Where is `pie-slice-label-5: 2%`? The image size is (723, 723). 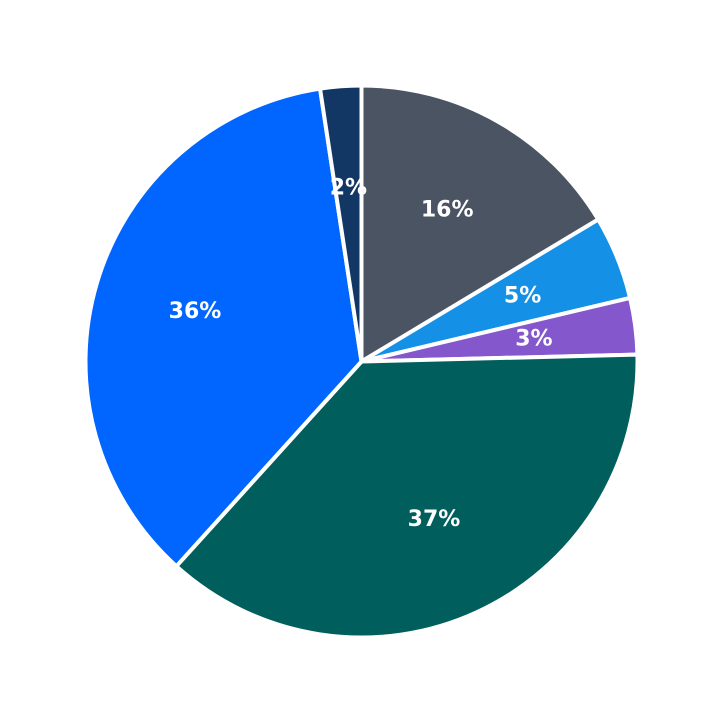 pie-slice-label-5: 2% is located at coordinates (348, 188).